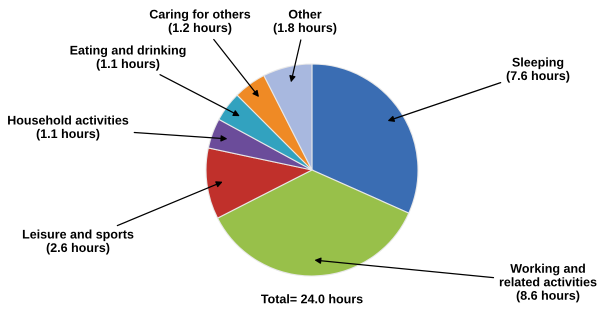 This screenshot has height=320, width=612. Describe the element at coordinates (200, 28) in the screenshot. I see `data-label: (1.2 hours)` at that location.